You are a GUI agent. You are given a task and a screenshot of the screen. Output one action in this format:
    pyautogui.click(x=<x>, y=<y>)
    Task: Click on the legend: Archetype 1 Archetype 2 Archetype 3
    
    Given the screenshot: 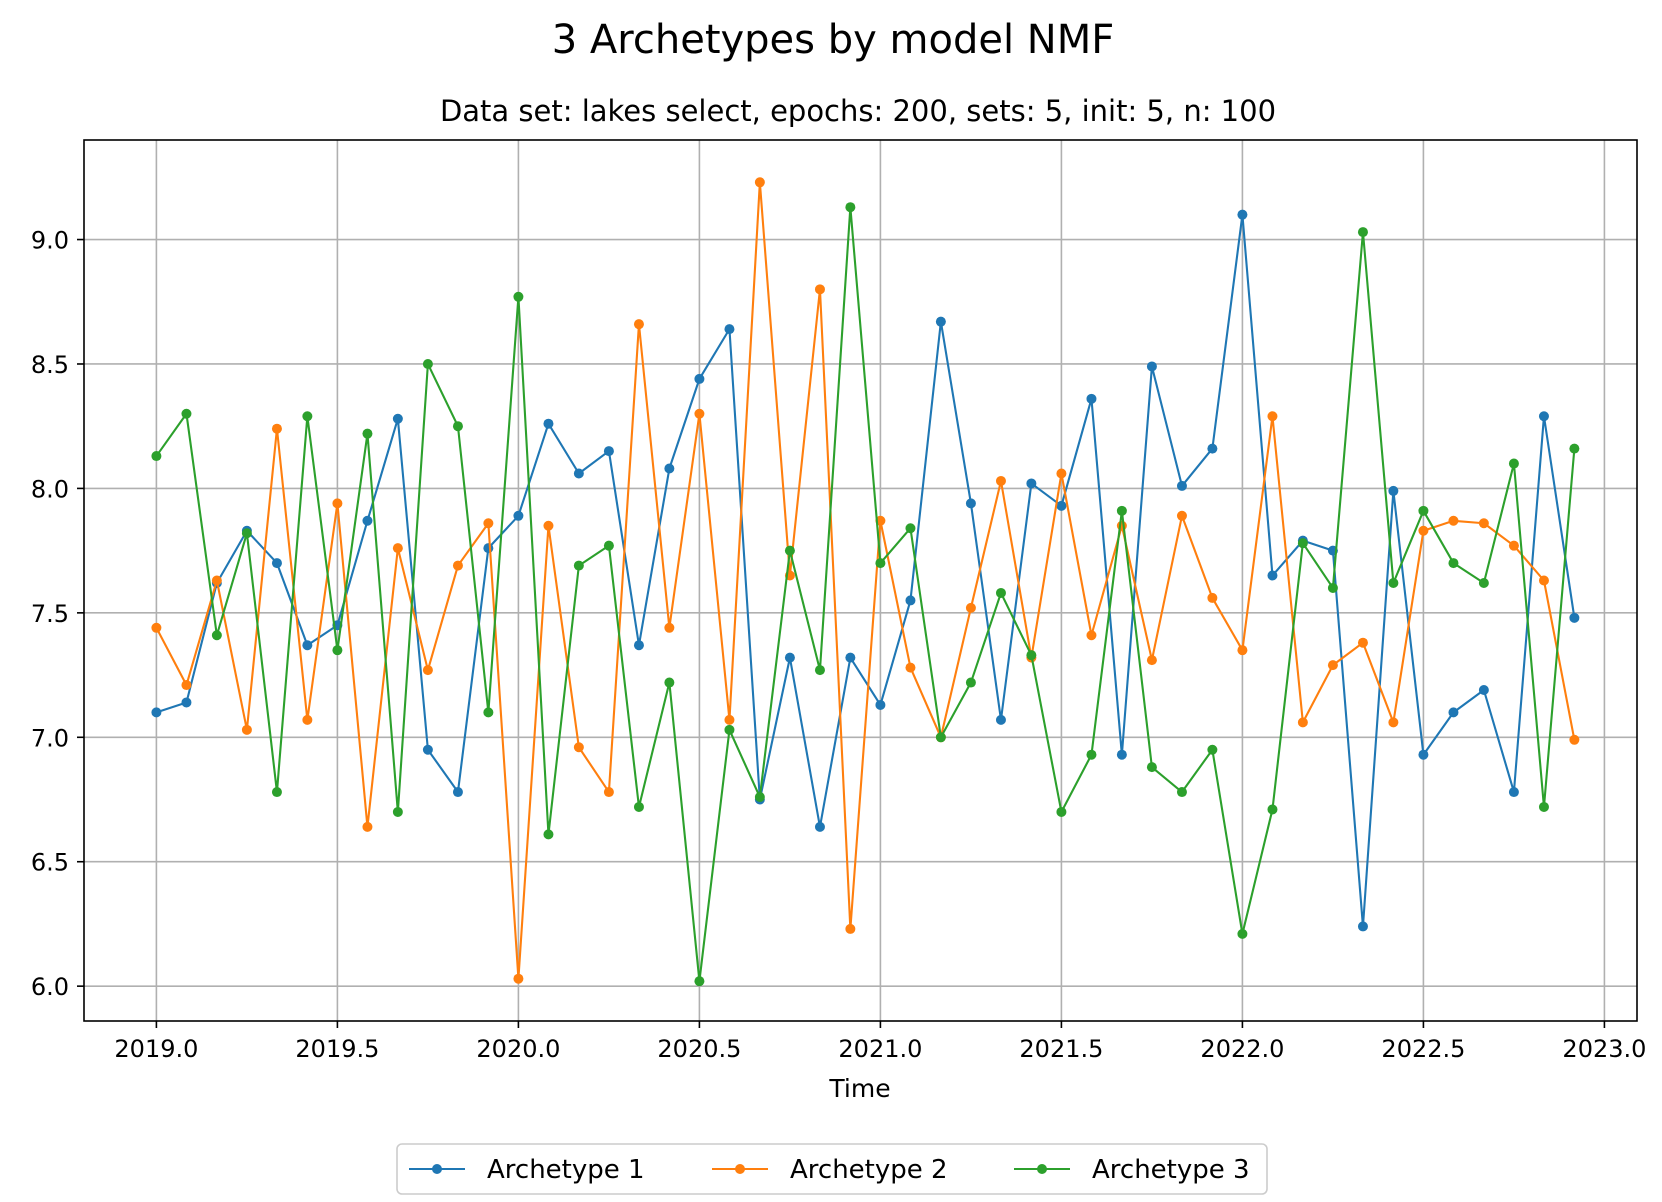 What is the action you would take?
    pyautogui.click(x=832, y=1169)
    